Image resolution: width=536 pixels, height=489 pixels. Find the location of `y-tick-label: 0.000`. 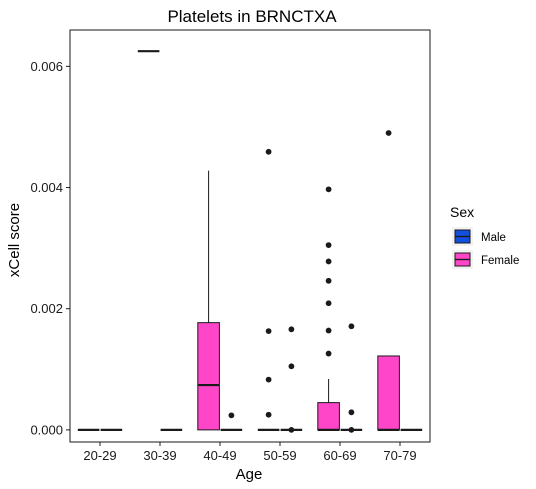

y-tick-label: 0.000 is located at coordinates (46, 429).